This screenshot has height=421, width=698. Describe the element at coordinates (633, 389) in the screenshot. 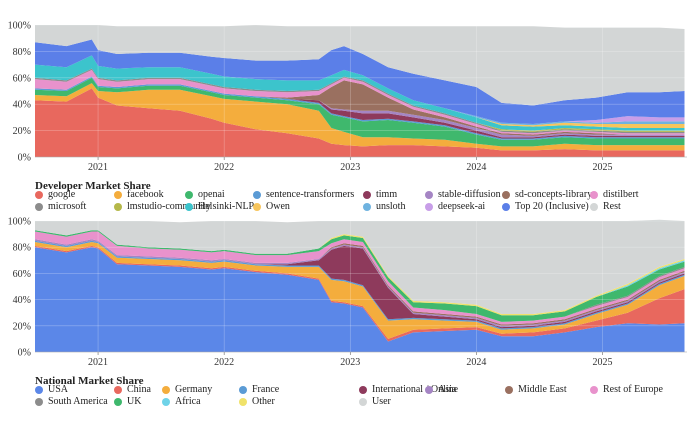

I see `legend-label: Rest of Europe` at that location.